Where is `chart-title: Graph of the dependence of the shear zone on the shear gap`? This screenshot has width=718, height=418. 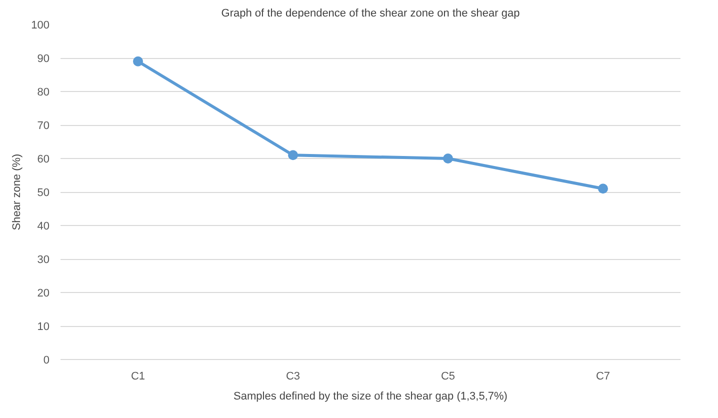 chart-title: Graph of the dependence of the shear zone on the shear gap is located at coordinates (370, 14).